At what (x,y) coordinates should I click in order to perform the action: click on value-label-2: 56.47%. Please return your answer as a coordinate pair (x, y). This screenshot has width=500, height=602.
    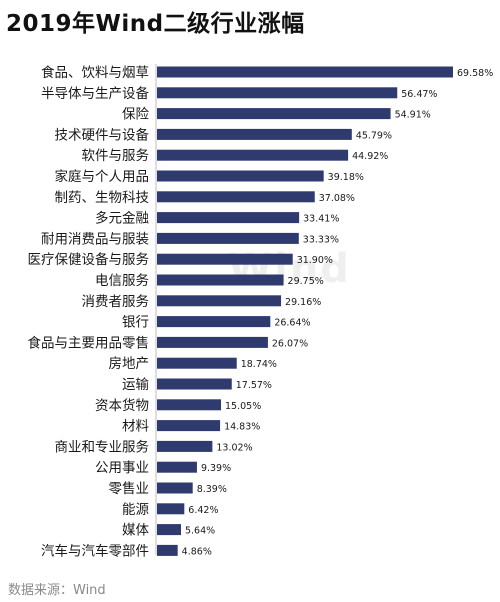
    Looking at the image, I should click on (419, 94).